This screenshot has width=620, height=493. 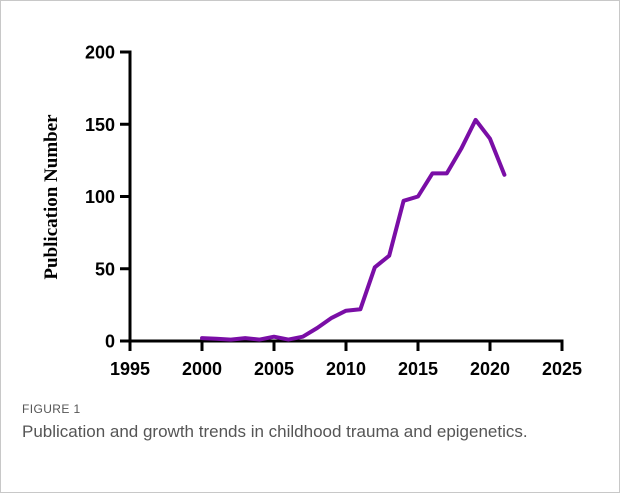 I want to click on x-tick-label: 2015, so click(x=418, y=369).